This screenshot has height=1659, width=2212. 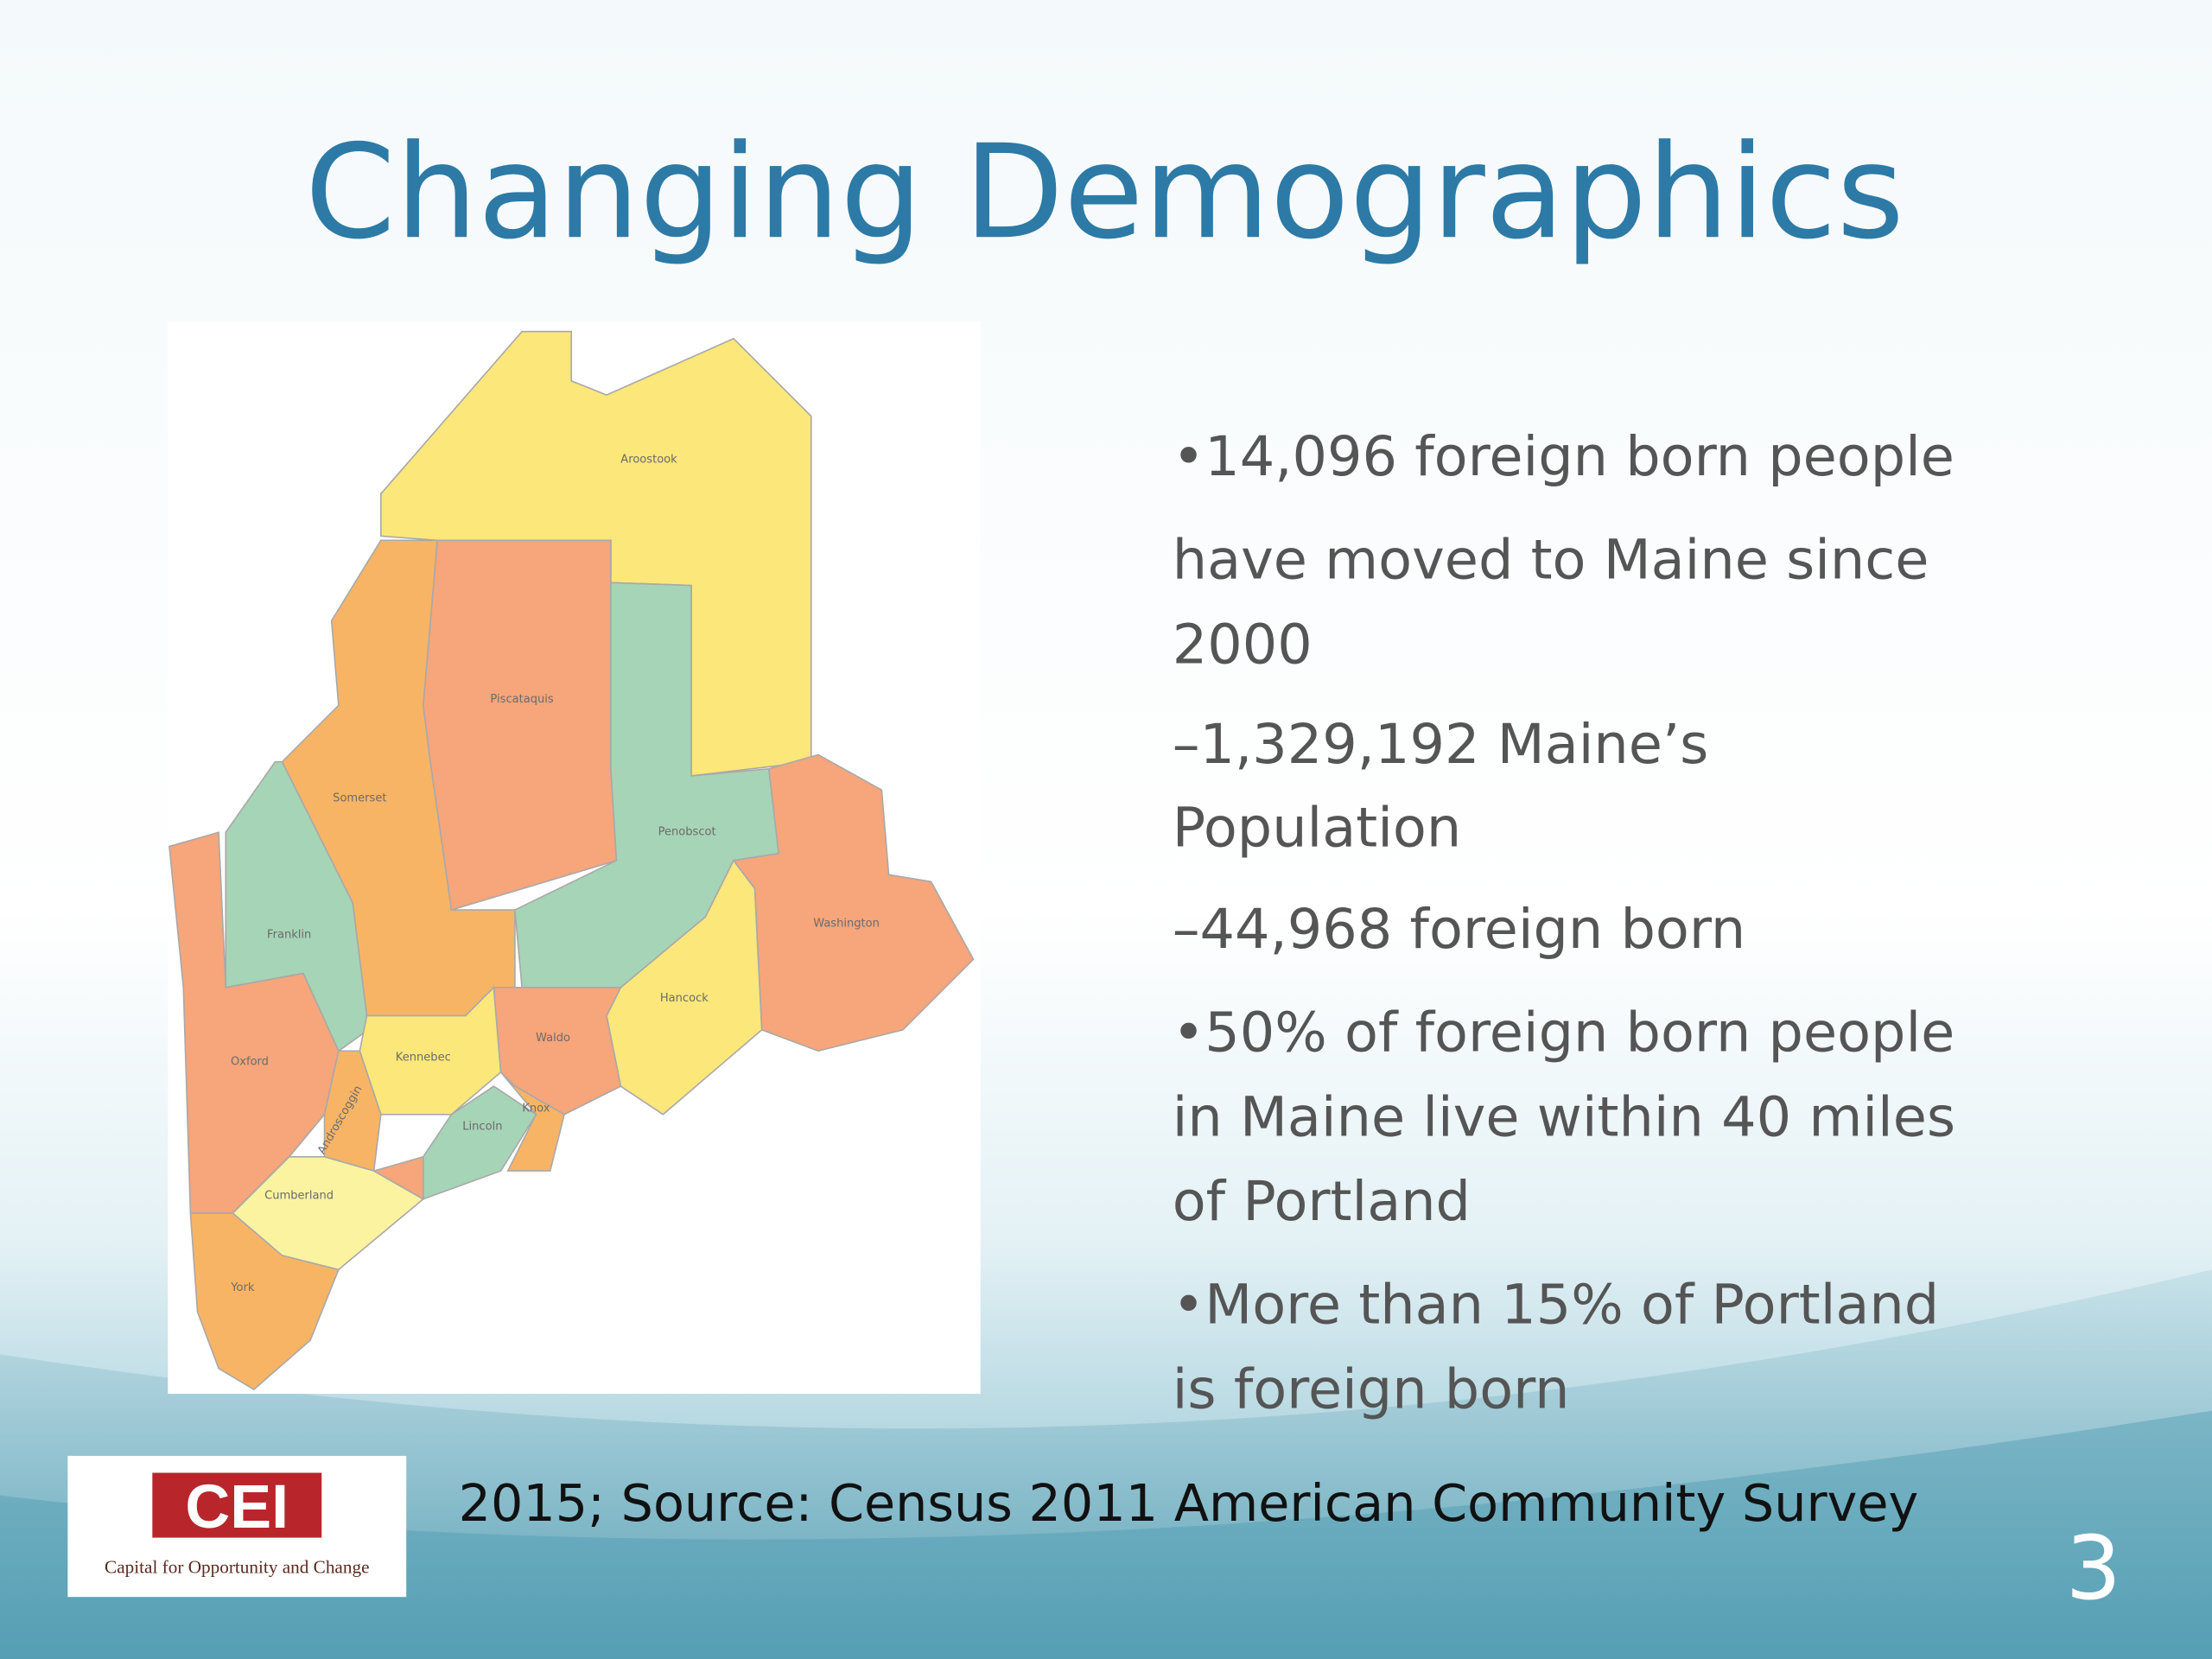 I want to click on logo: CEI Capital for Opportunity and Change, so click(x=237, y=1526).